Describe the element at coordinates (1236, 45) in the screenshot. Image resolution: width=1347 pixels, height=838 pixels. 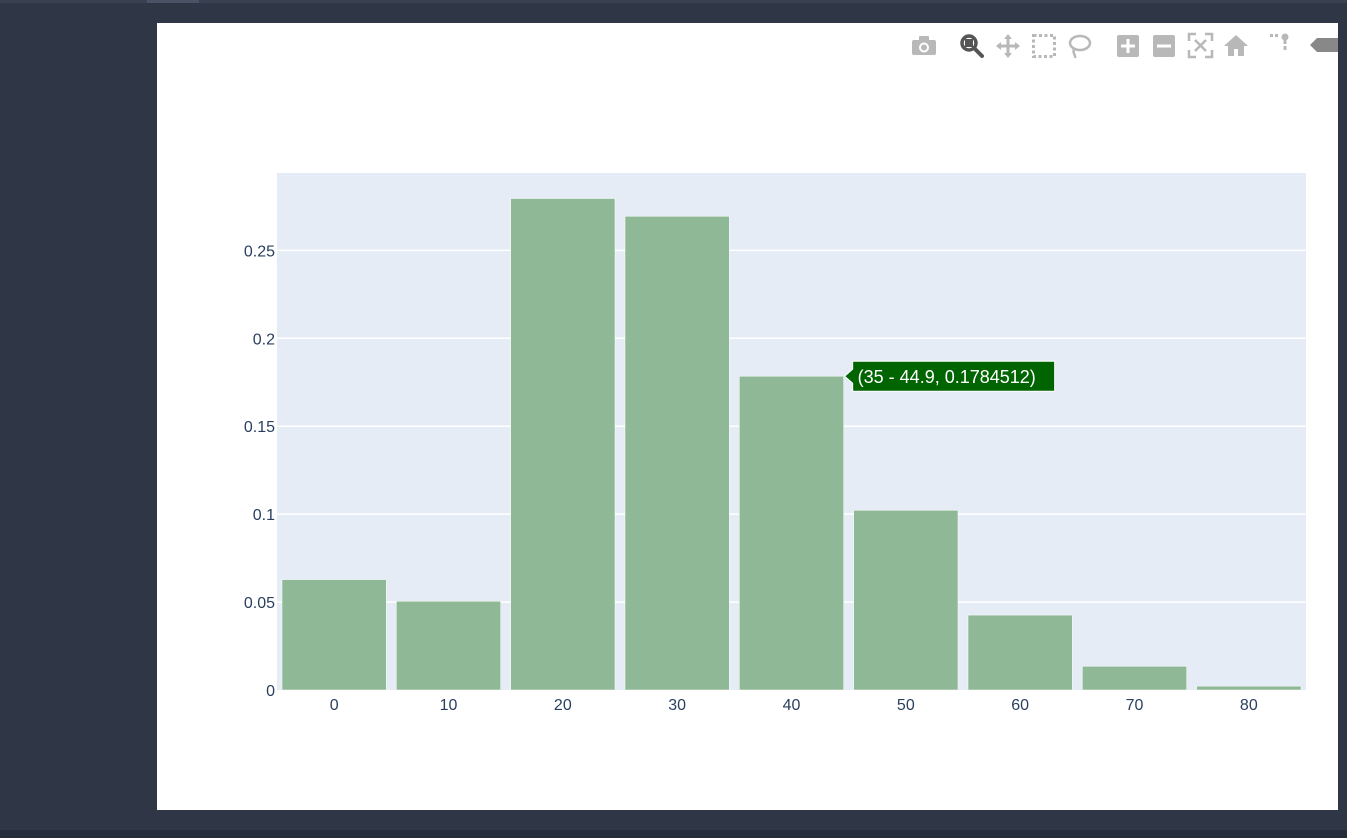
I see `reset-axes-icon` at that location.